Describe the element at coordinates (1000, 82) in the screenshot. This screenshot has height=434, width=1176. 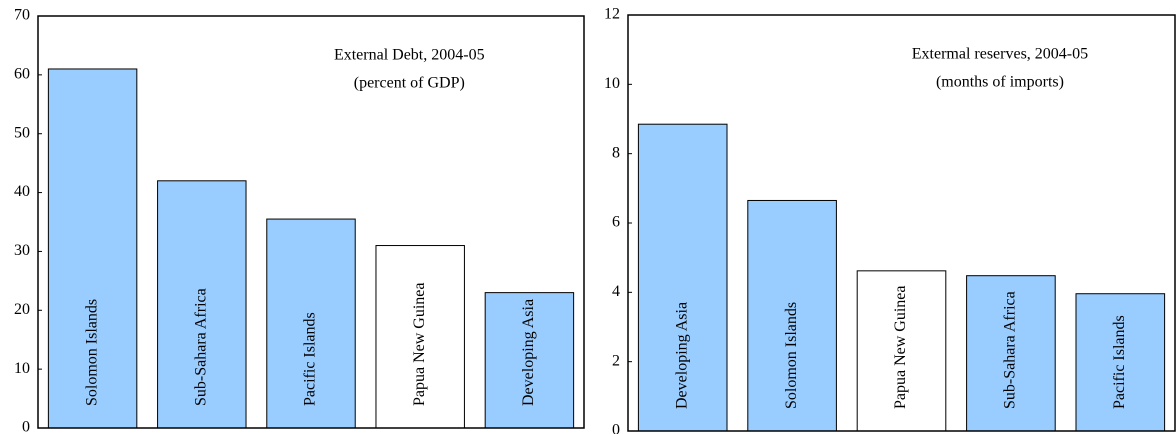
I see `chart-subtitle: (months of imports)` at that location.